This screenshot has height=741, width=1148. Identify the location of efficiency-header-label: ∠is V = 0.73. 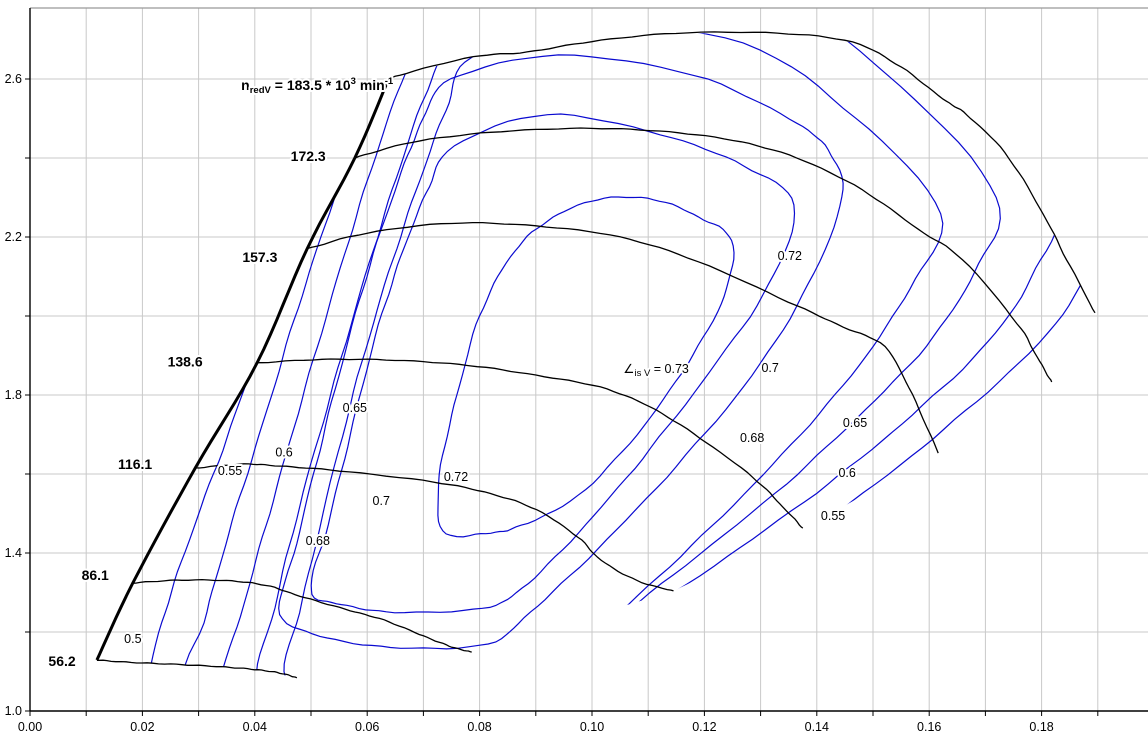
(656, 370).